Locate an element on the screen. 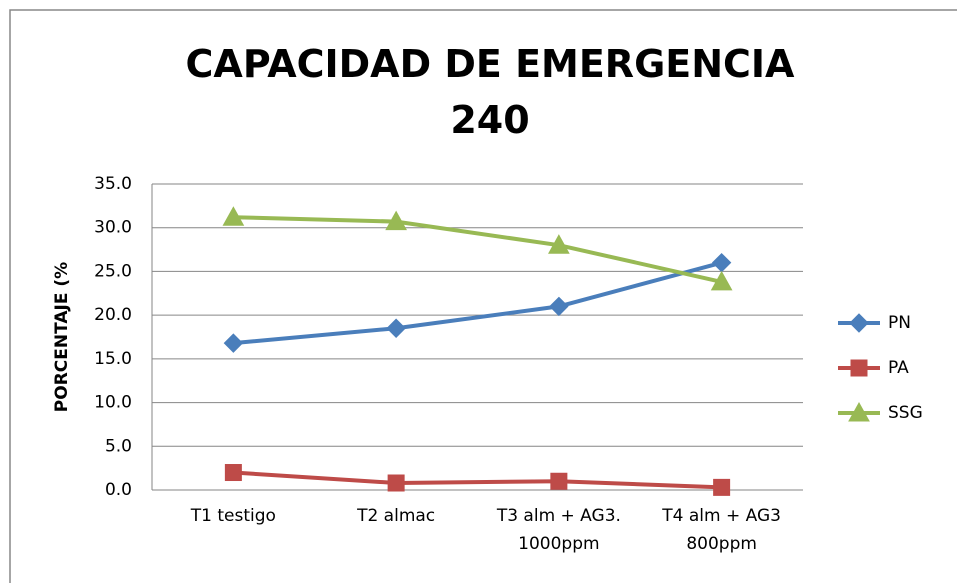 The height and width of the screenshot is (587, 957). x-tick-label: T4 alm + AG3 800ppm is located at coordinates (721, 530).